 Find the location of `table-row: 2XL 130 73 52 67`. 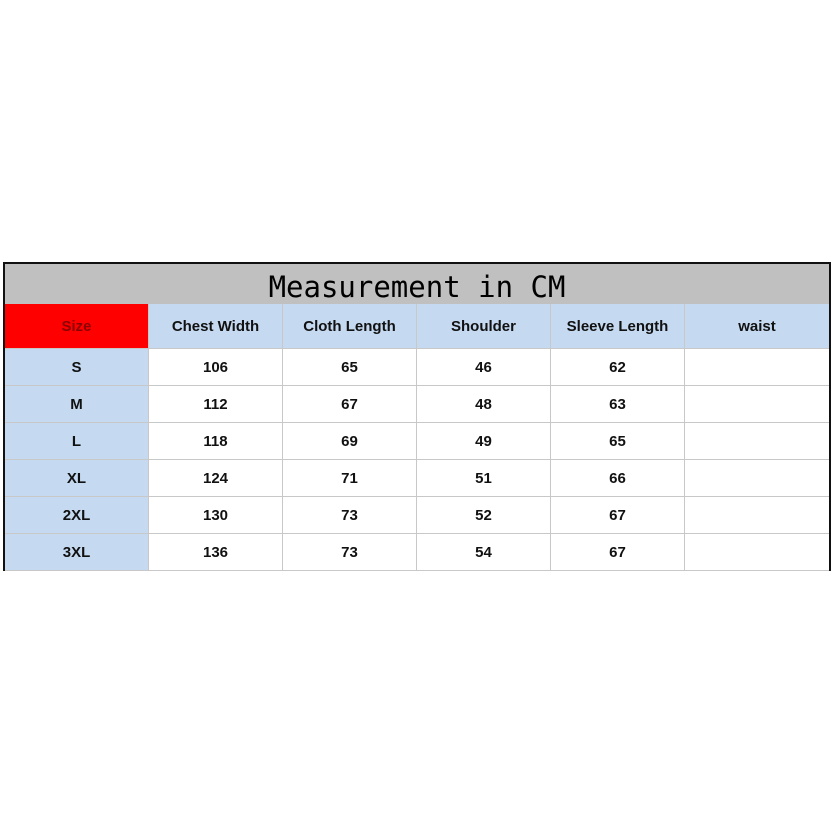

table-row: 2XL 130 73 52 67 is located at coordinates (417, 515).